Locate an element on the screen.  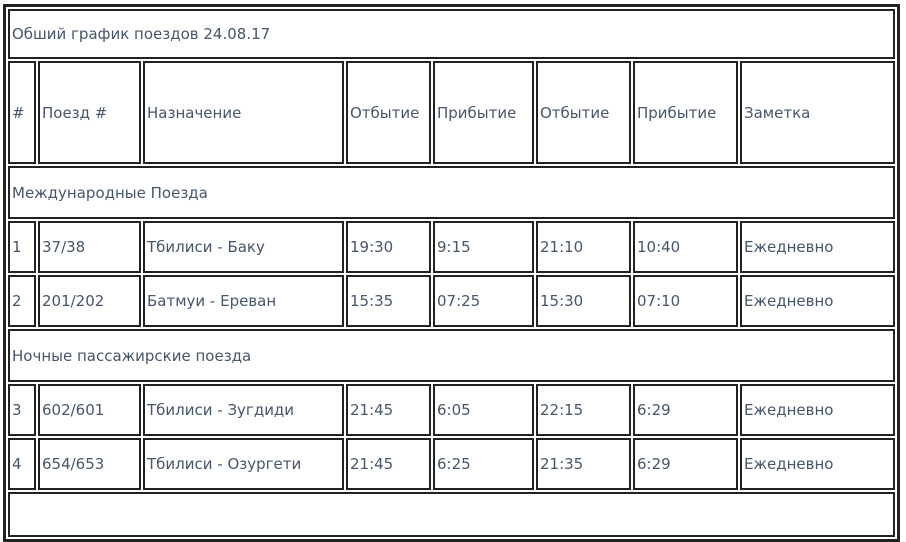
column-header-note: Заметка is located at coordinates (818, 112).